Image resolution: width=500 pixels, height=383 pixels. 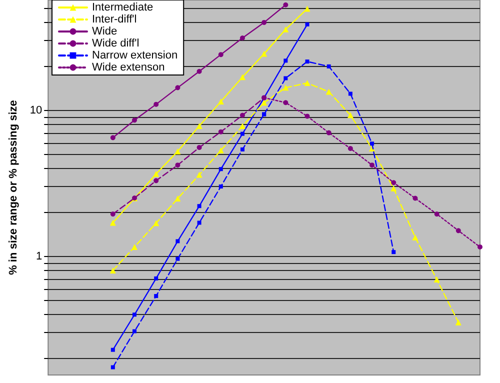 What do you see at coordinates (14, 187) in the screenshot?
I see `y-axis-title: % in size range or % passing size` at bounding box center [14, 187].